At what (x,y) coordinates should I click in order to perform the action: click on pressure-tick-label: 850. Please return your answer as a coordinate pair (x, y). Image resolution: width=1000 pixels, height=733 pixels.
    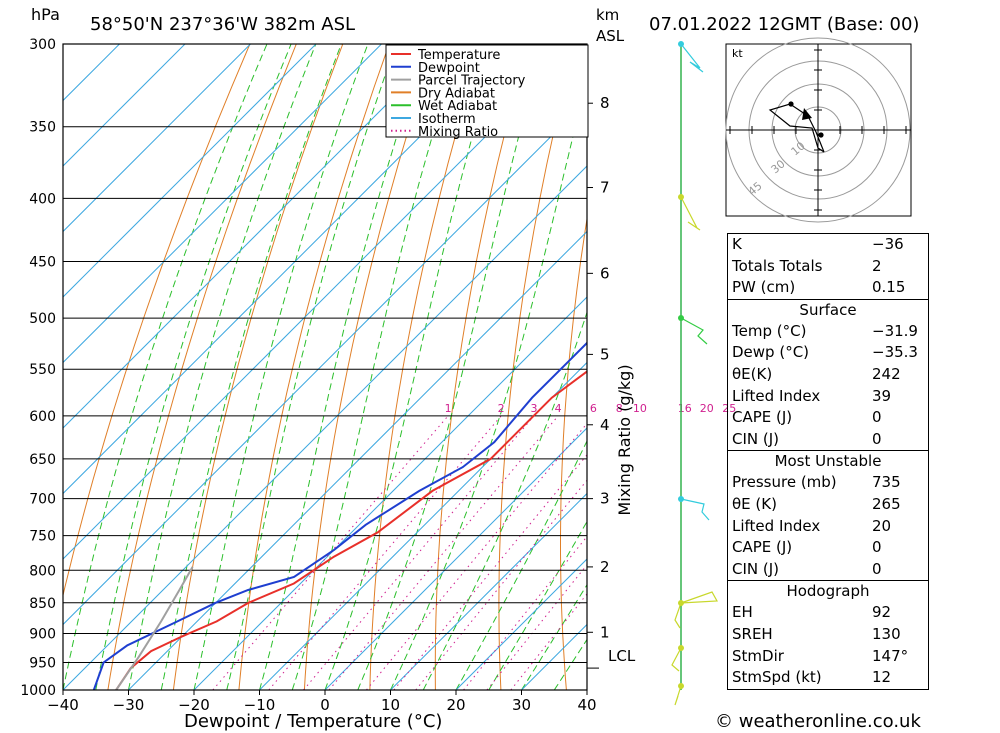
    Looking at the image, I should click on (42, 604).